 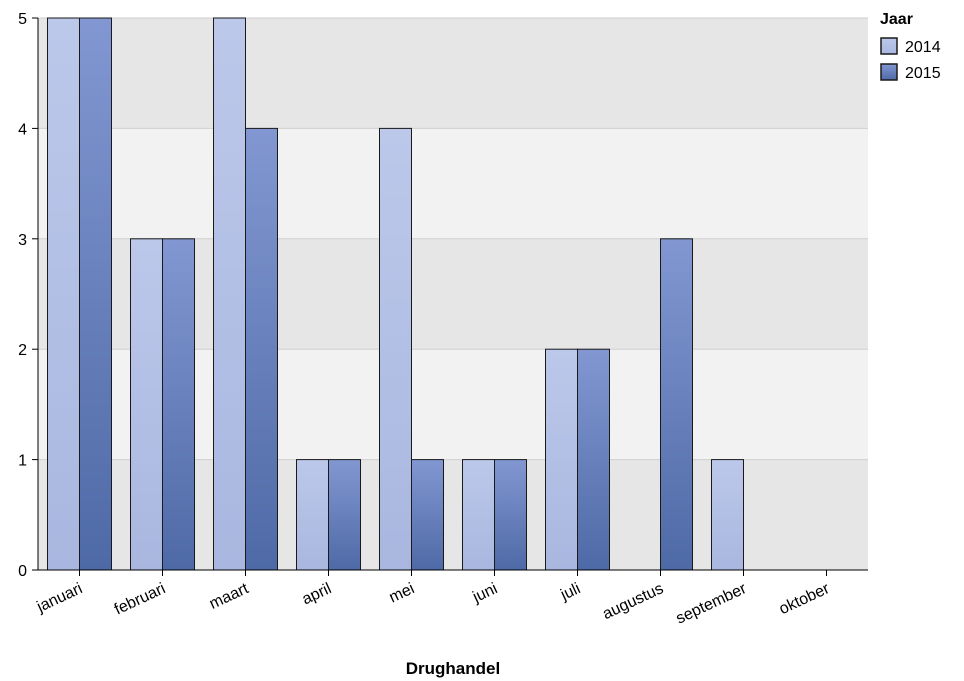 I want to click on x-tick-label: juni, so click(x=485, y=593).